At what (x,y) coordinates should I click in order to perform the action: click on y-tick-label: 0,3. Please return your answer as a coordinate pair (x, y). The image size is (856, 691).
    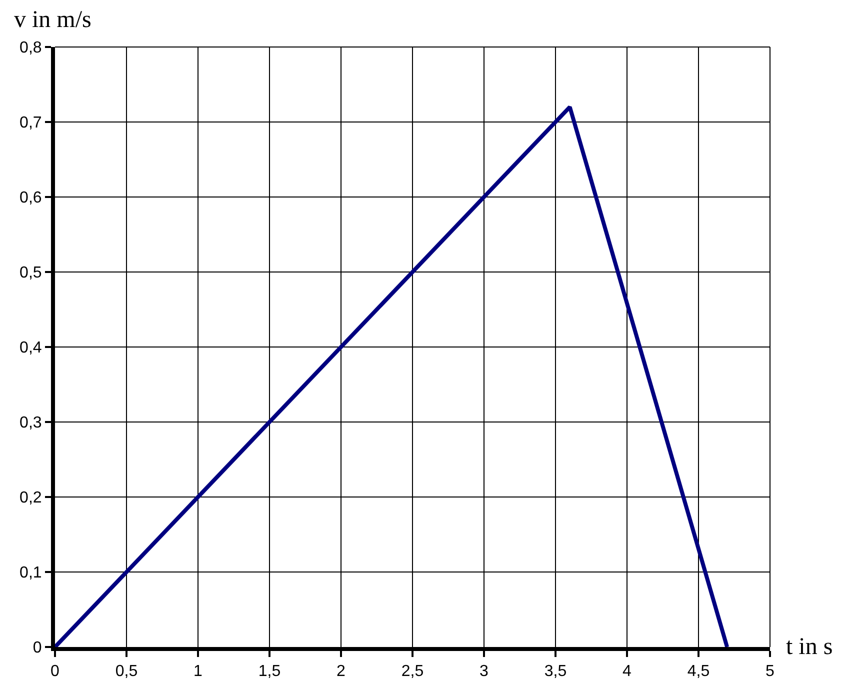
    Looking at the image, I should click on (31, 423).